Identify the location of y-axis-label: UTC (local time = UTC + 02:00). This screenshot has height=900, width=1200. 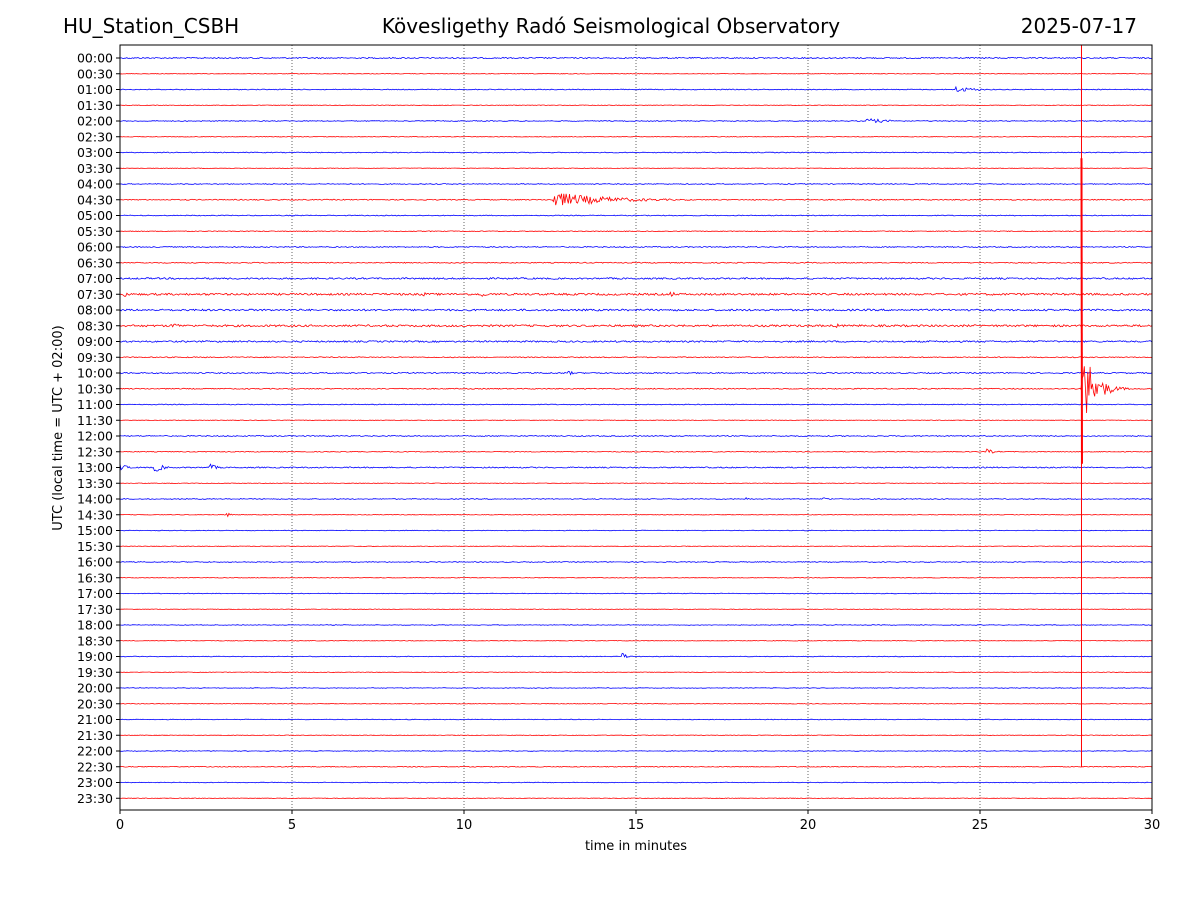
(58, 427).